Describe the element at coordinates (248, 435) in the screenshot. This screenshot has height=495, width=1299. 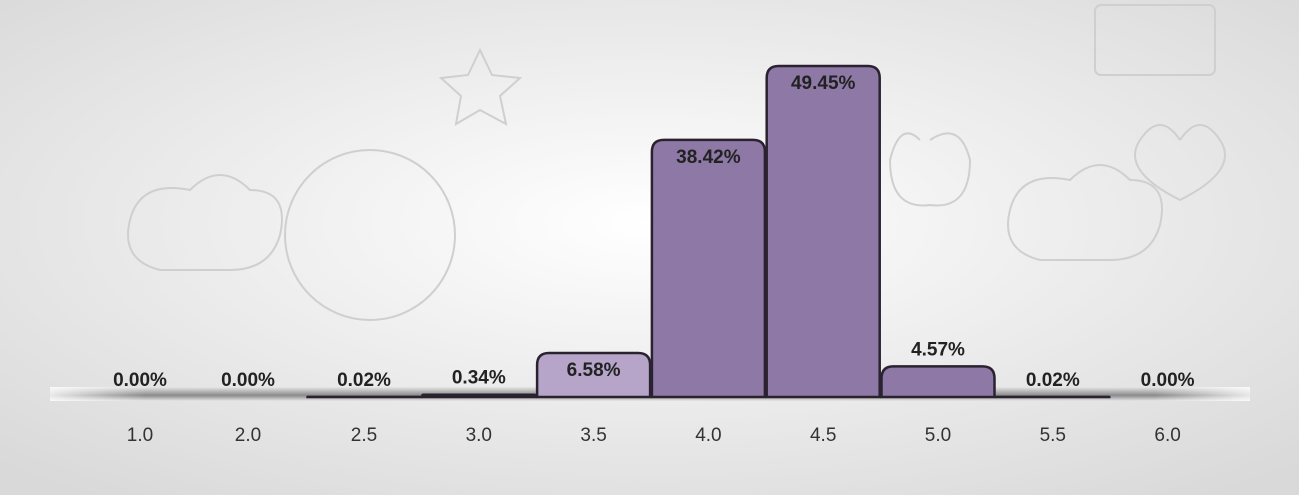
I see `category-label: 2.0` at that location.